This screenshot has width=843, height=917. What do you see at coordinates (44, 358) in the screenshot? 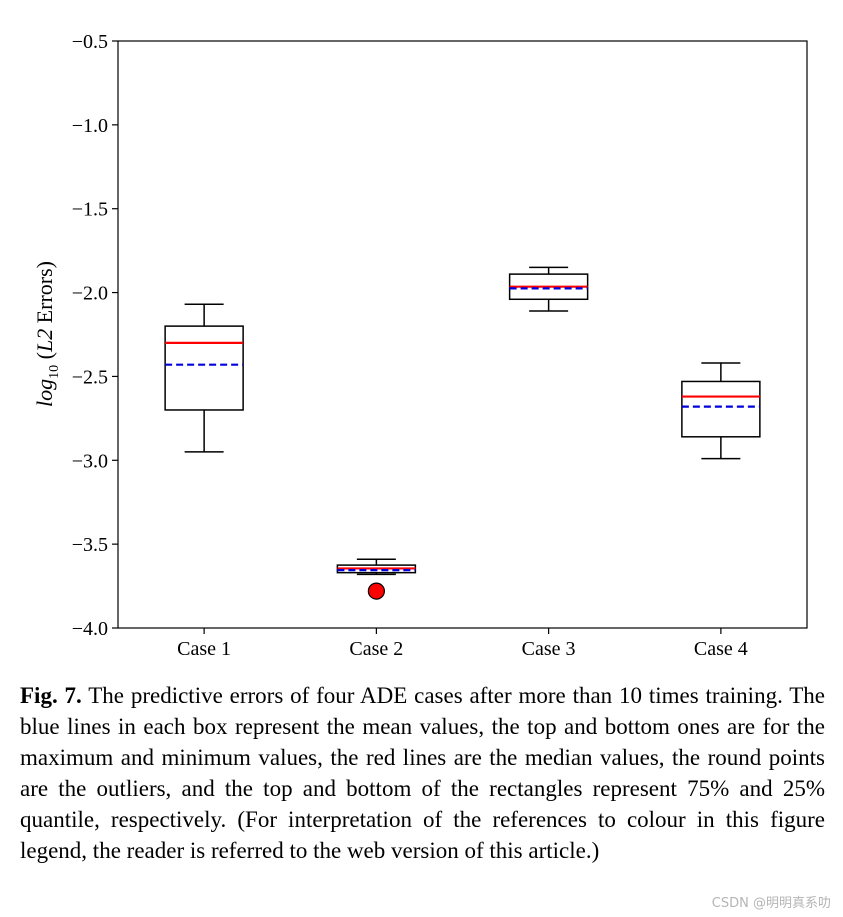
I see `ylabel-open: (` at bounding box center [44, 358].